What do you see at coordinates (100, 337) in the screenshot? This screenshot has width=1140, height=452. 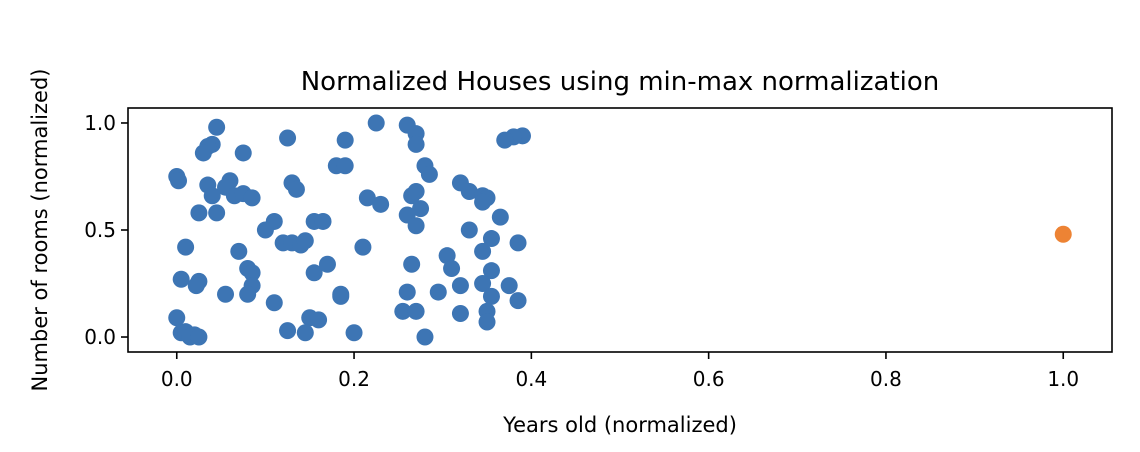 I see `y-tick-label: 0.0` at bounding box center [100, 337].